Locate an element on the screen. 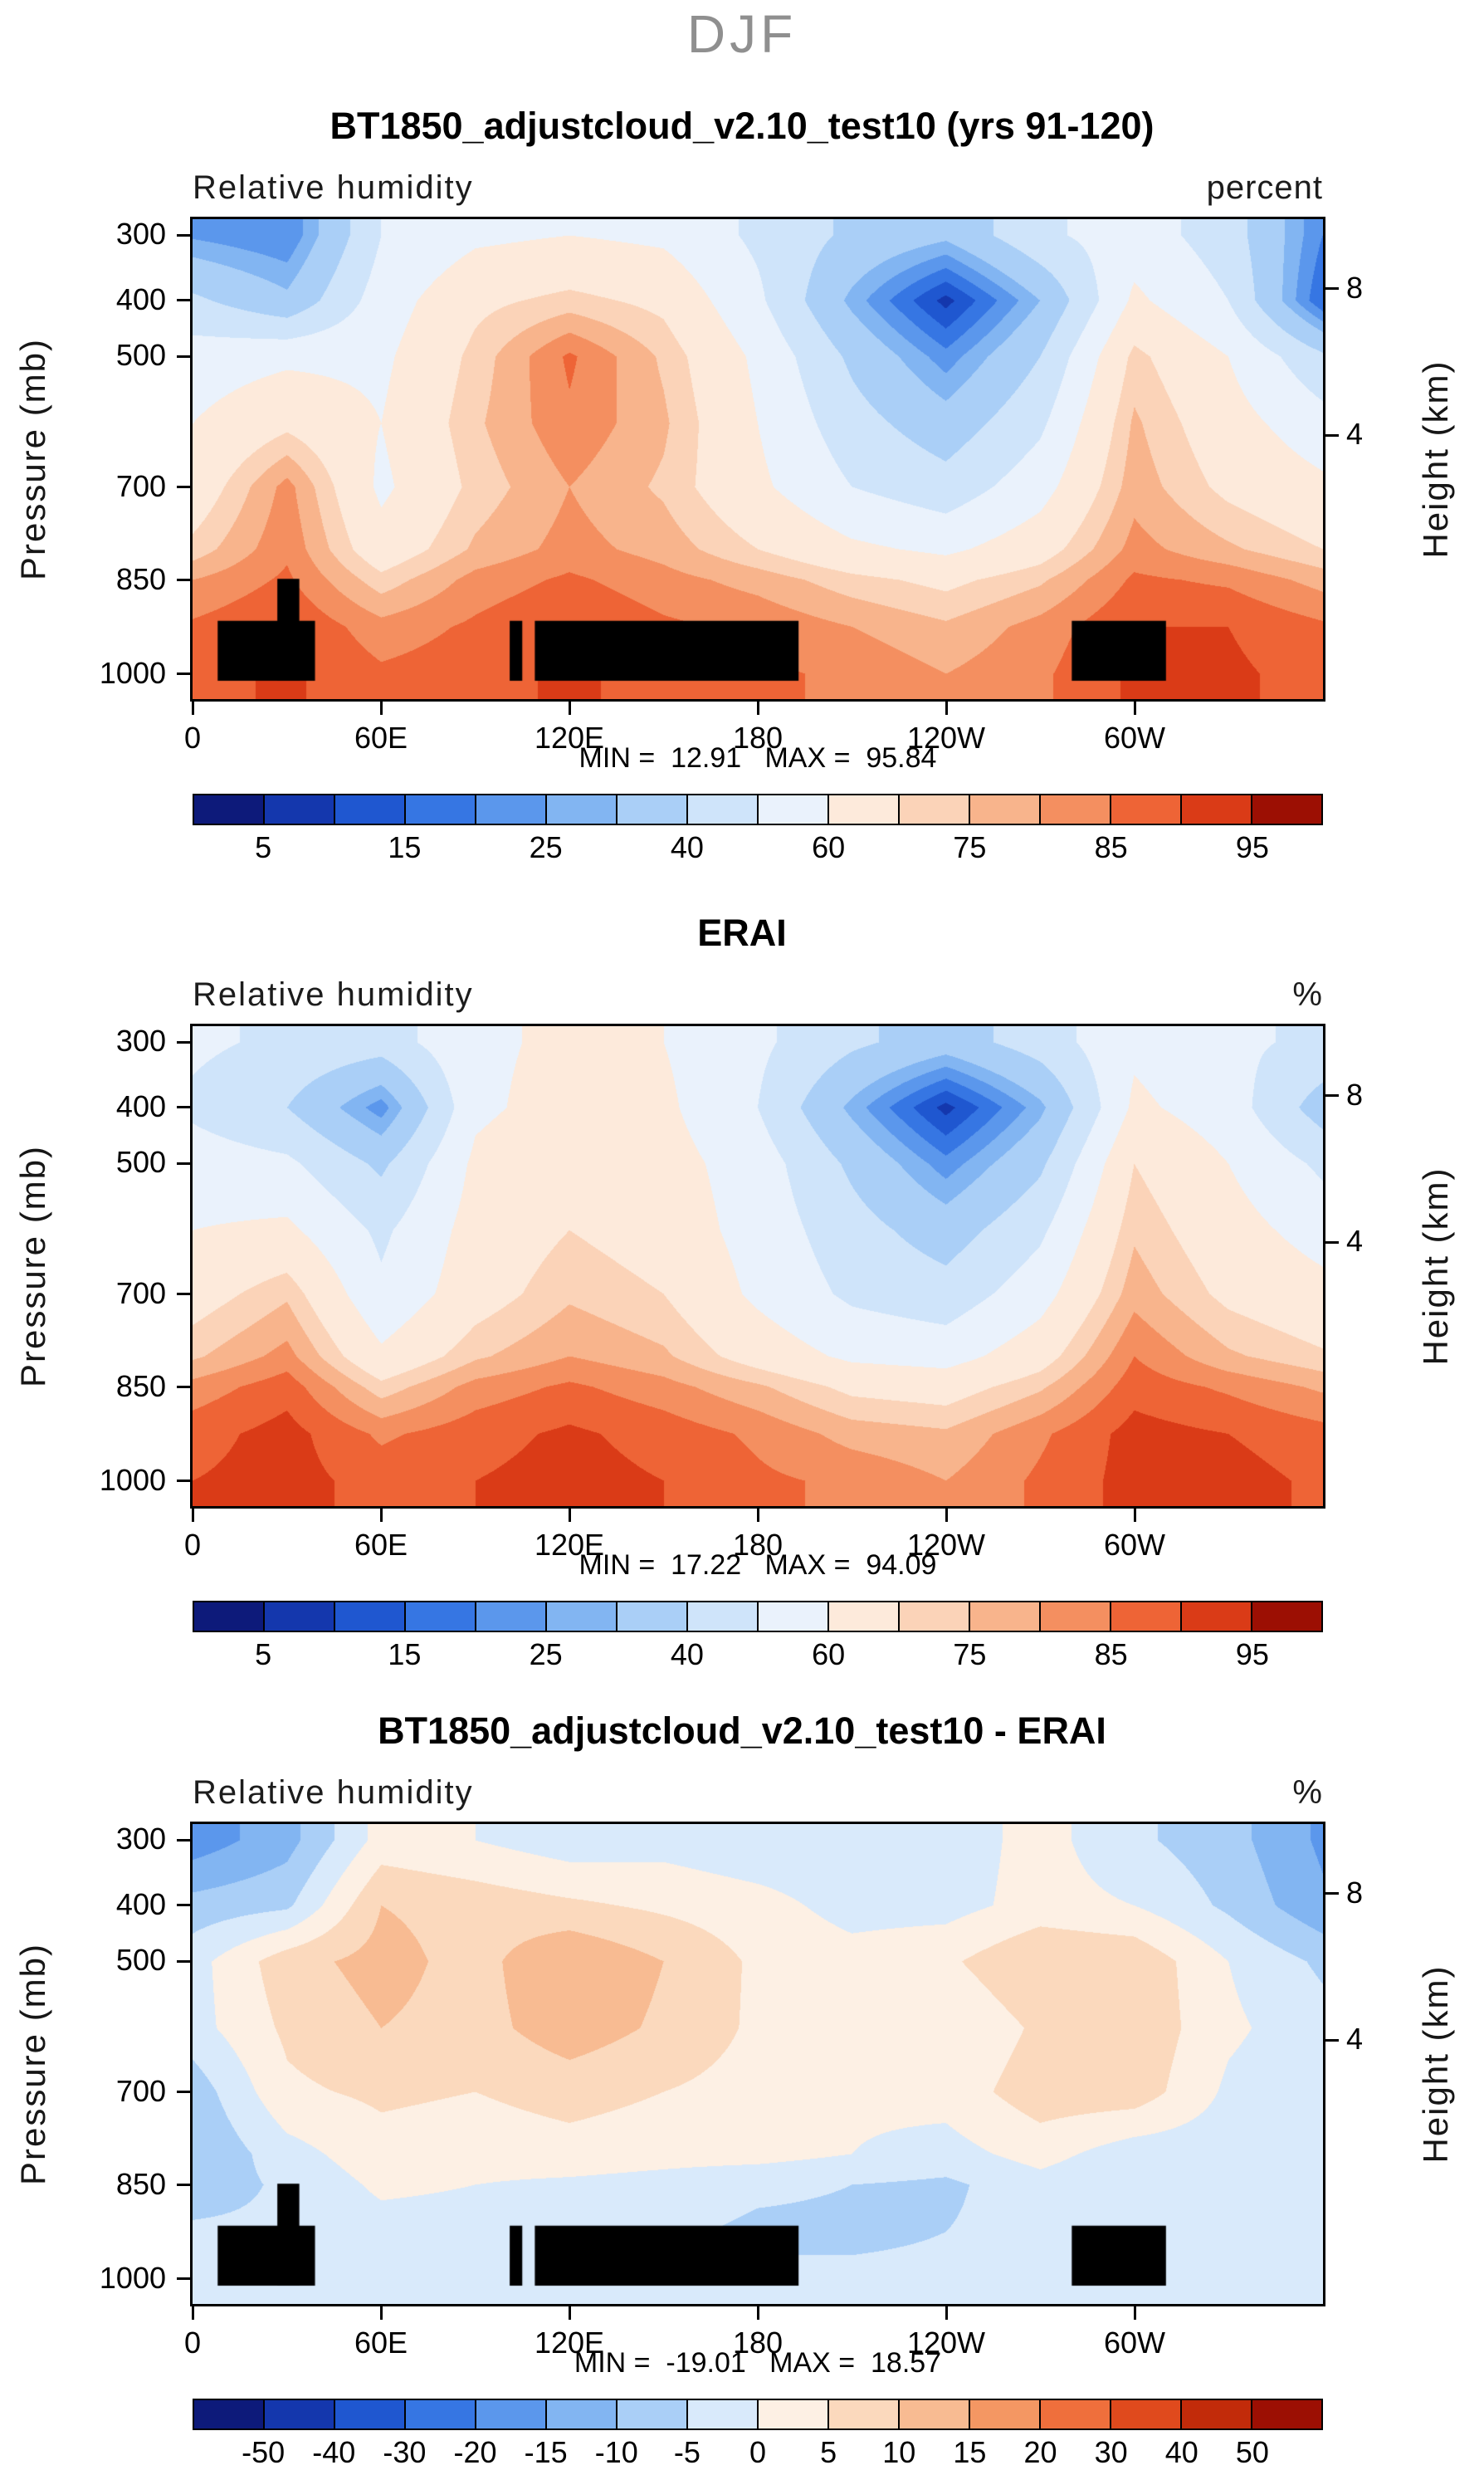  colorbar-tick-label: -20 is located at coordinates (475, 2452).